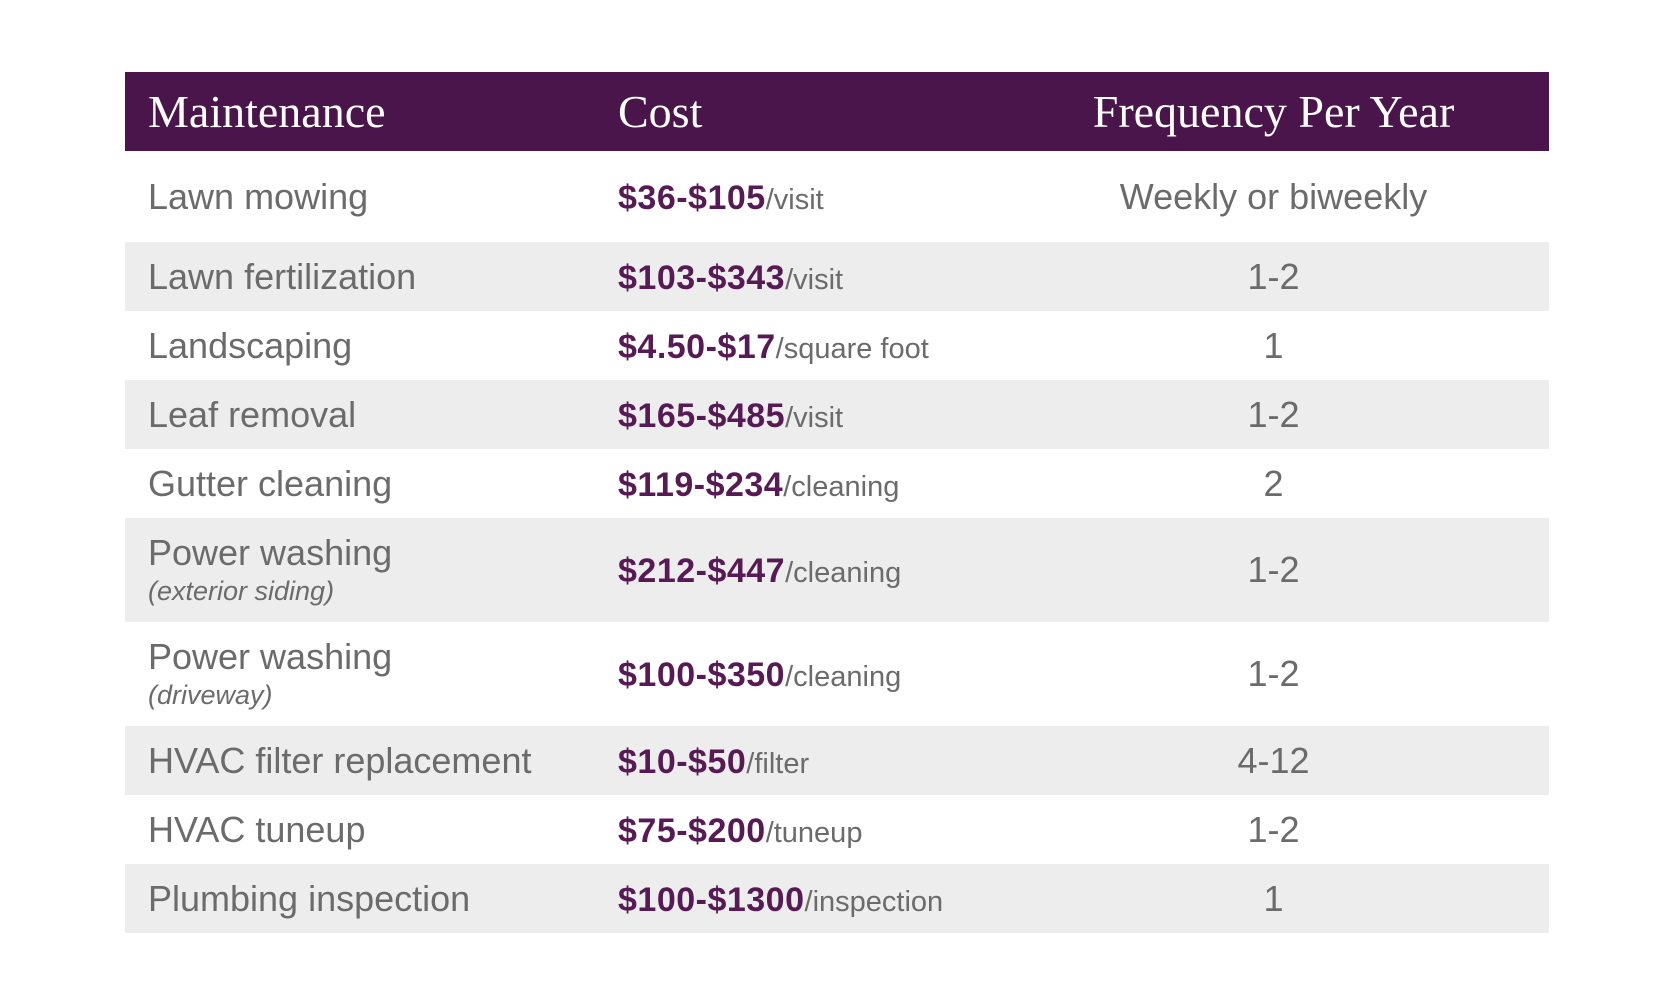 Image resolution: width=1667 pixels, height=1003 pixels. I want to click on frequency-cell: 4-12, so click(1273, 760).